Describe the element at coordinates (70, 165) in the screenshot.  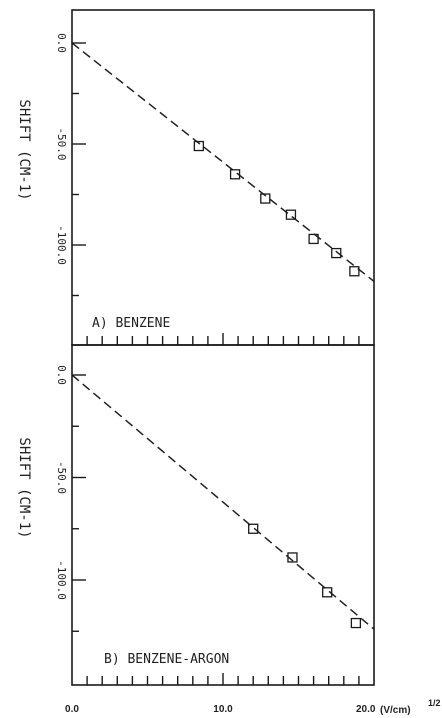
I see `panel-a-y-ticks: 0.0 -50.0 -100.0` at that location.